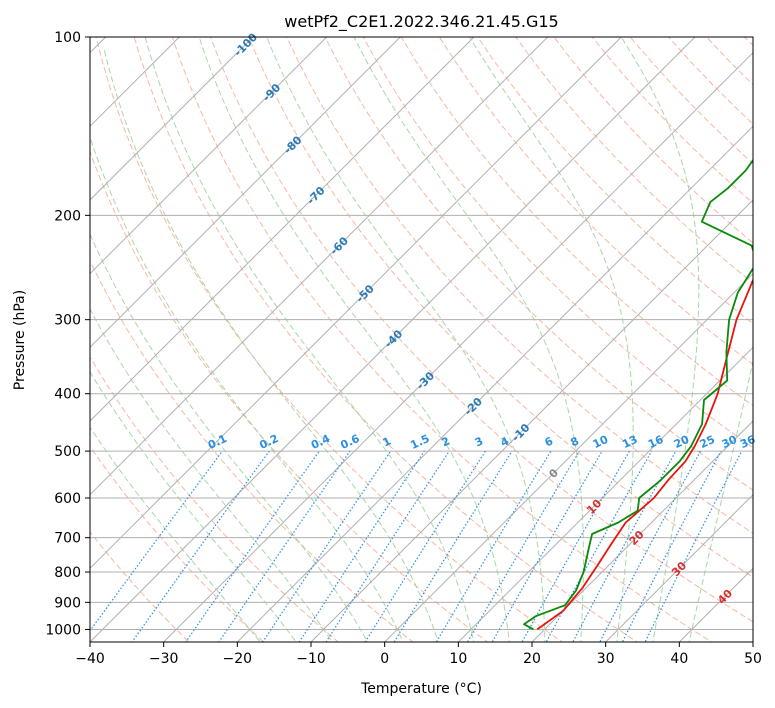 This screenshot has width=775, height=708. What do you see at coordinates (67, 452) in the screenshot?
I see `y-tick-label: 500` at bounding box center [67, 452].